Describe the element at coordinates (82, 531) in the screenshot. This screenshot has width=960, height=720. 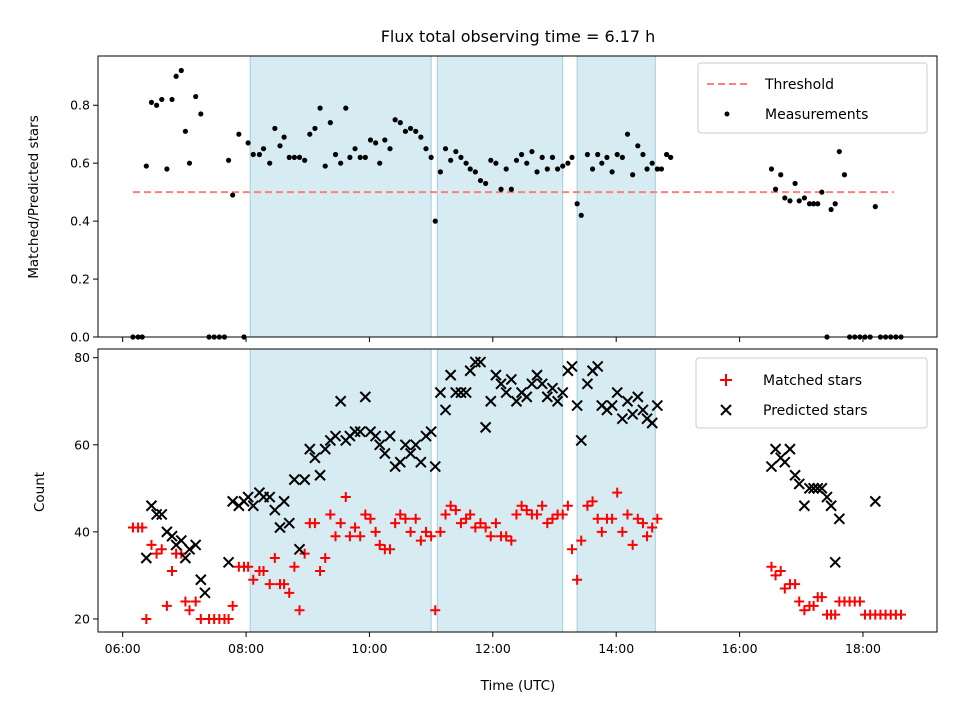
I see `bottom-y-tick-label: 40` at that location.